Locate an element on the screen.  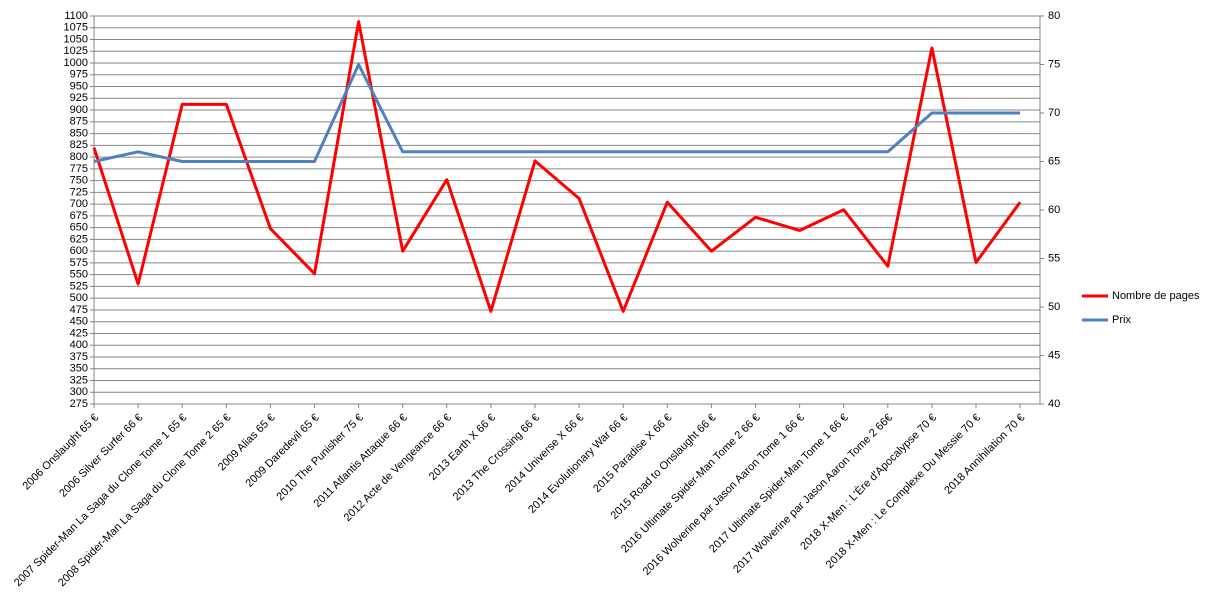
x-tick-label: 2018 Annihilation 70 € is located at coordinates (984, 454).